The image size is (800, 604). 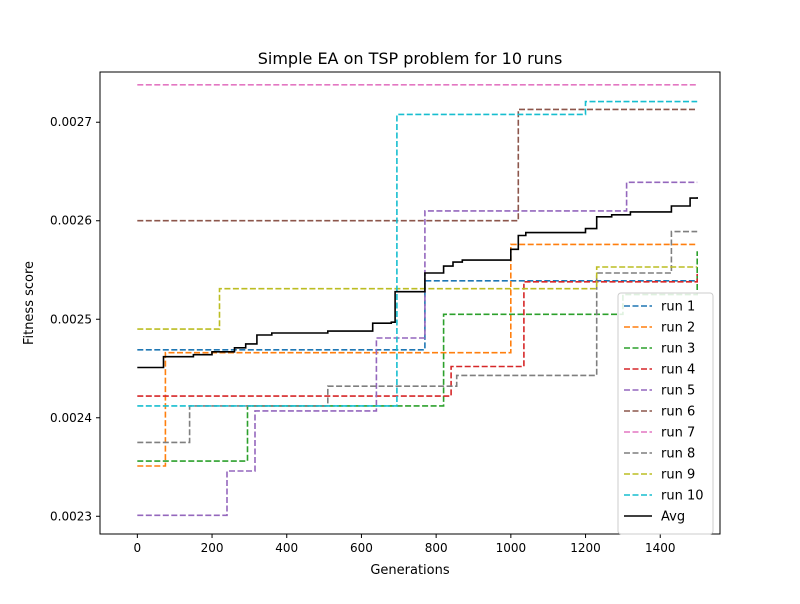 I want to click on legend-label: run 1, so click(x=678, y=307).